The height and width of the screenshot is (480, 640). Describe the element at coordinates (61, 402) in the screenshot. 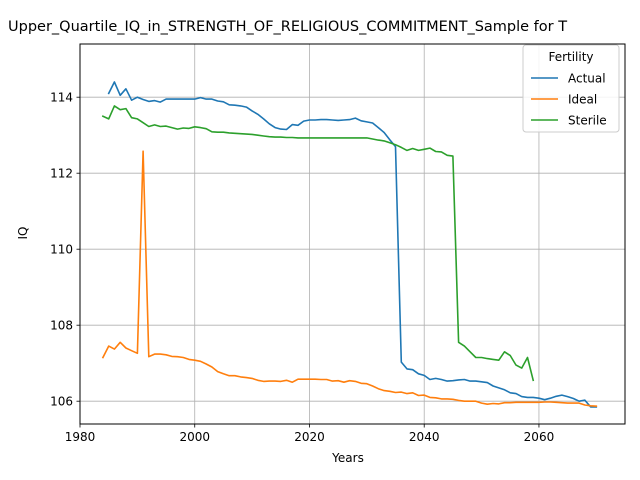

I see `y-tick-label: 106` at that location.